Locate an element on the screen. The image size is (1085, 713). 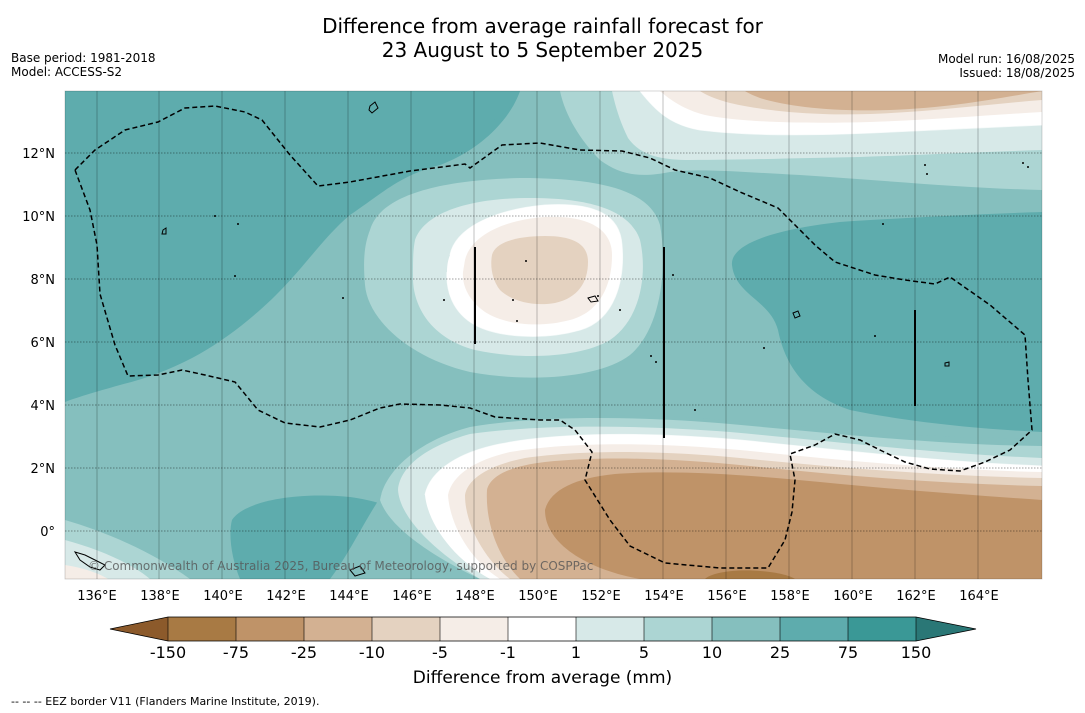
lon-label-144e: 144°E is located at coordinates (349, 596).